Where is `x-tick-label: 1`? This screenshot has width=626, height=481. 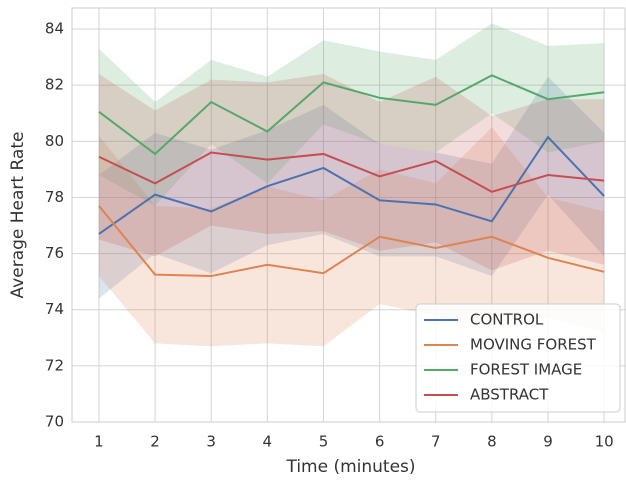
x-tick-label: 1 is located at coordinates (99, 442).